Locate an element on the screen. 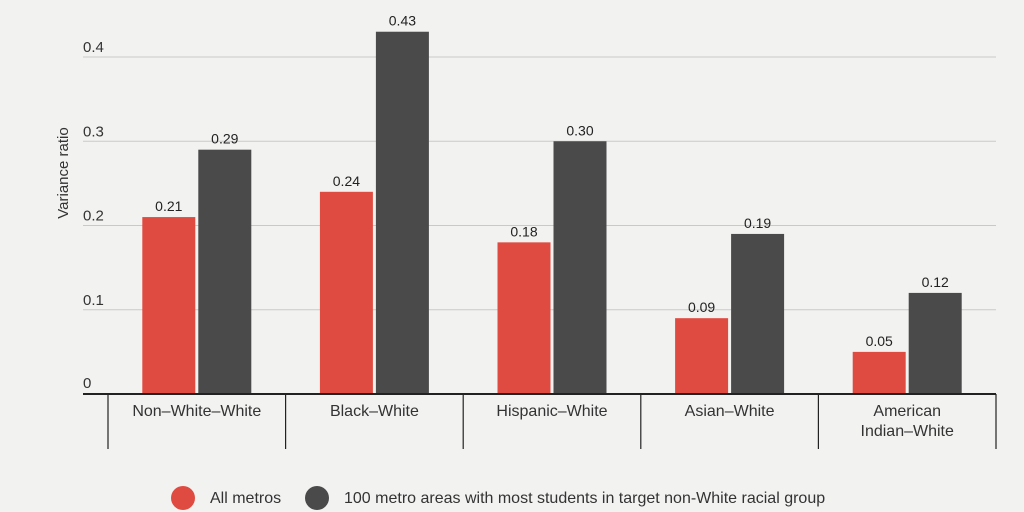 This screenshot has height=512, width=1024. category-label: Indian–White is located at coordinates (907, 431).